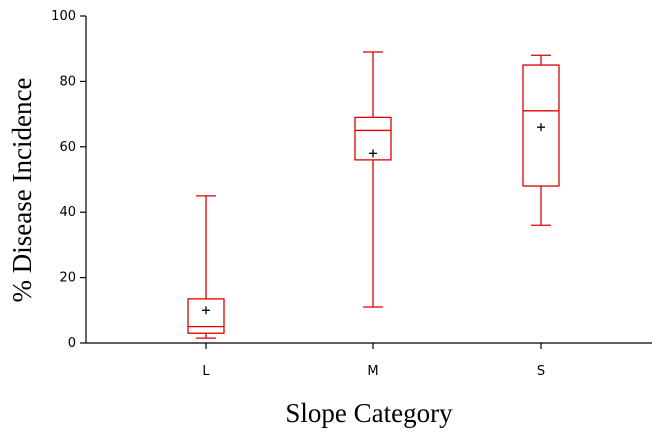 This screenshot has width=652, height=432. I want to click on box-S, so click(541, 140).